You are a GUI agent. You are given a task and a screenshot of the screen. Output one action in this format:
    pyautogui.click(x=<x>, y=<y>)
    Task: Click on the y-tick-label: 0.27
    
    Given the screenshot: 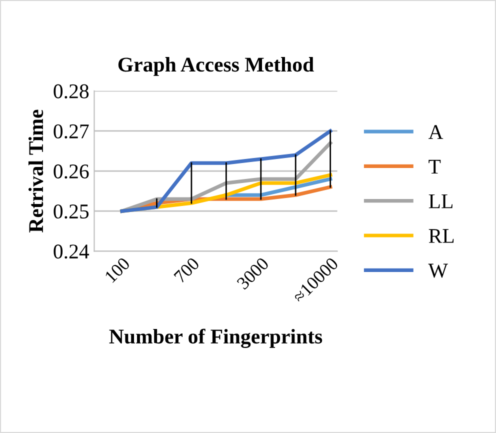 What is the action you would take?
    pyautogui.click(x=71, y=131)
    